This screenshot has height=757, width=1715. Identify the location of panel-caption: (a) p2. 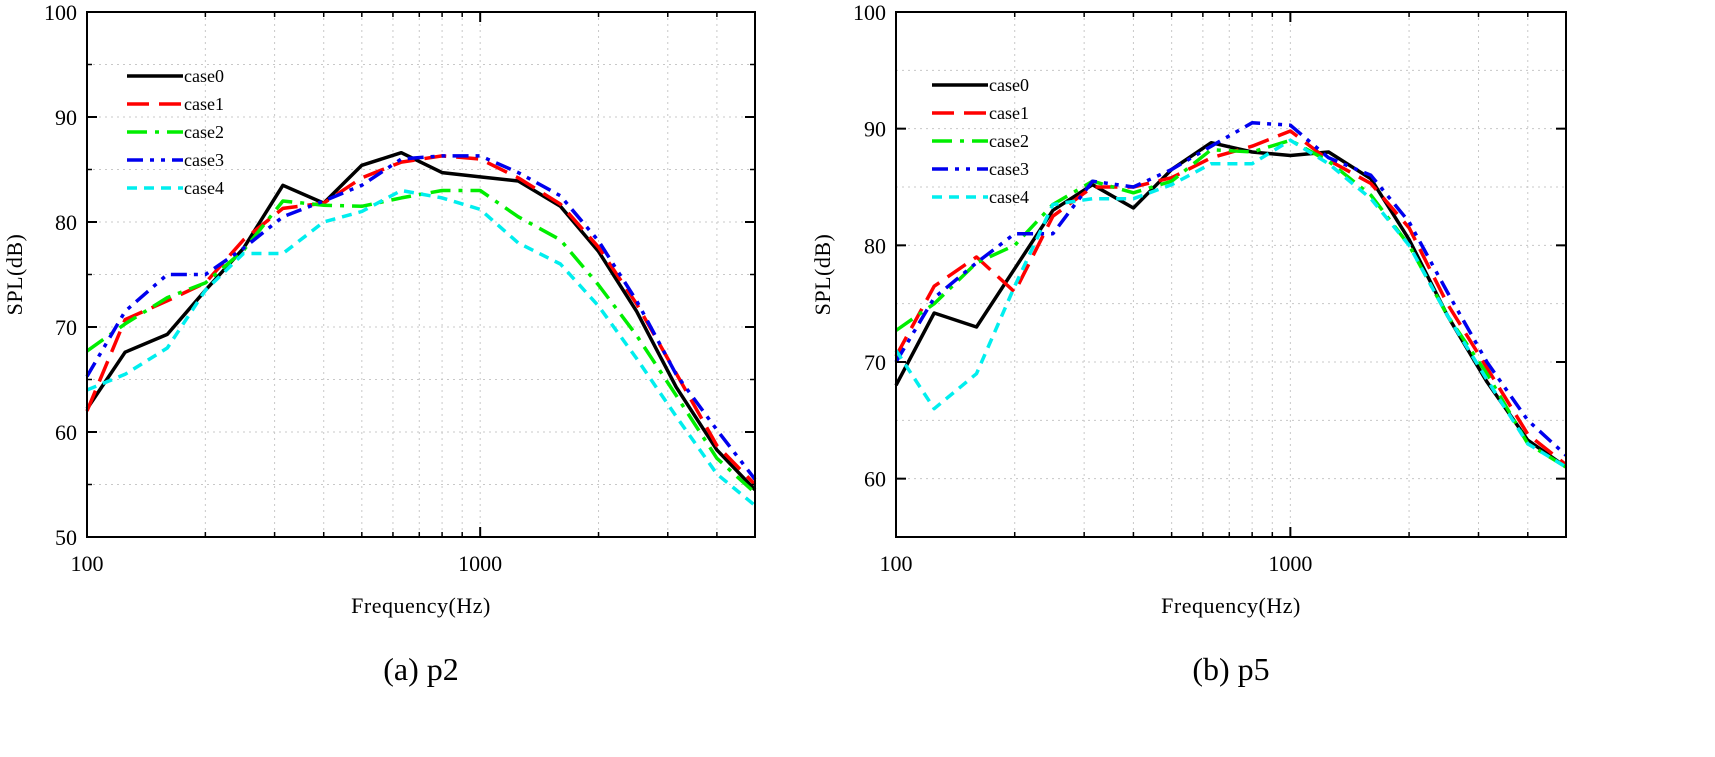
(421, 669).